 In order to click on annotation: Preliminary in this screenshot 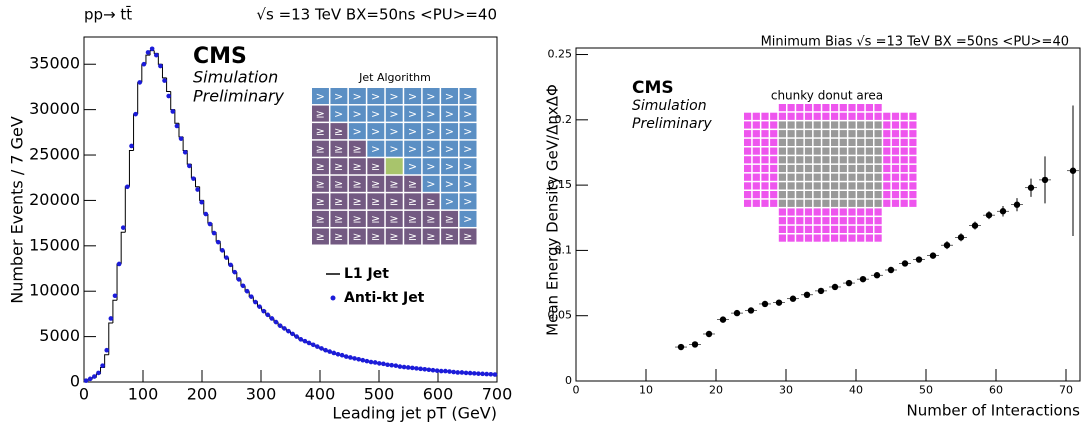, I will do `click(672, 124)`.